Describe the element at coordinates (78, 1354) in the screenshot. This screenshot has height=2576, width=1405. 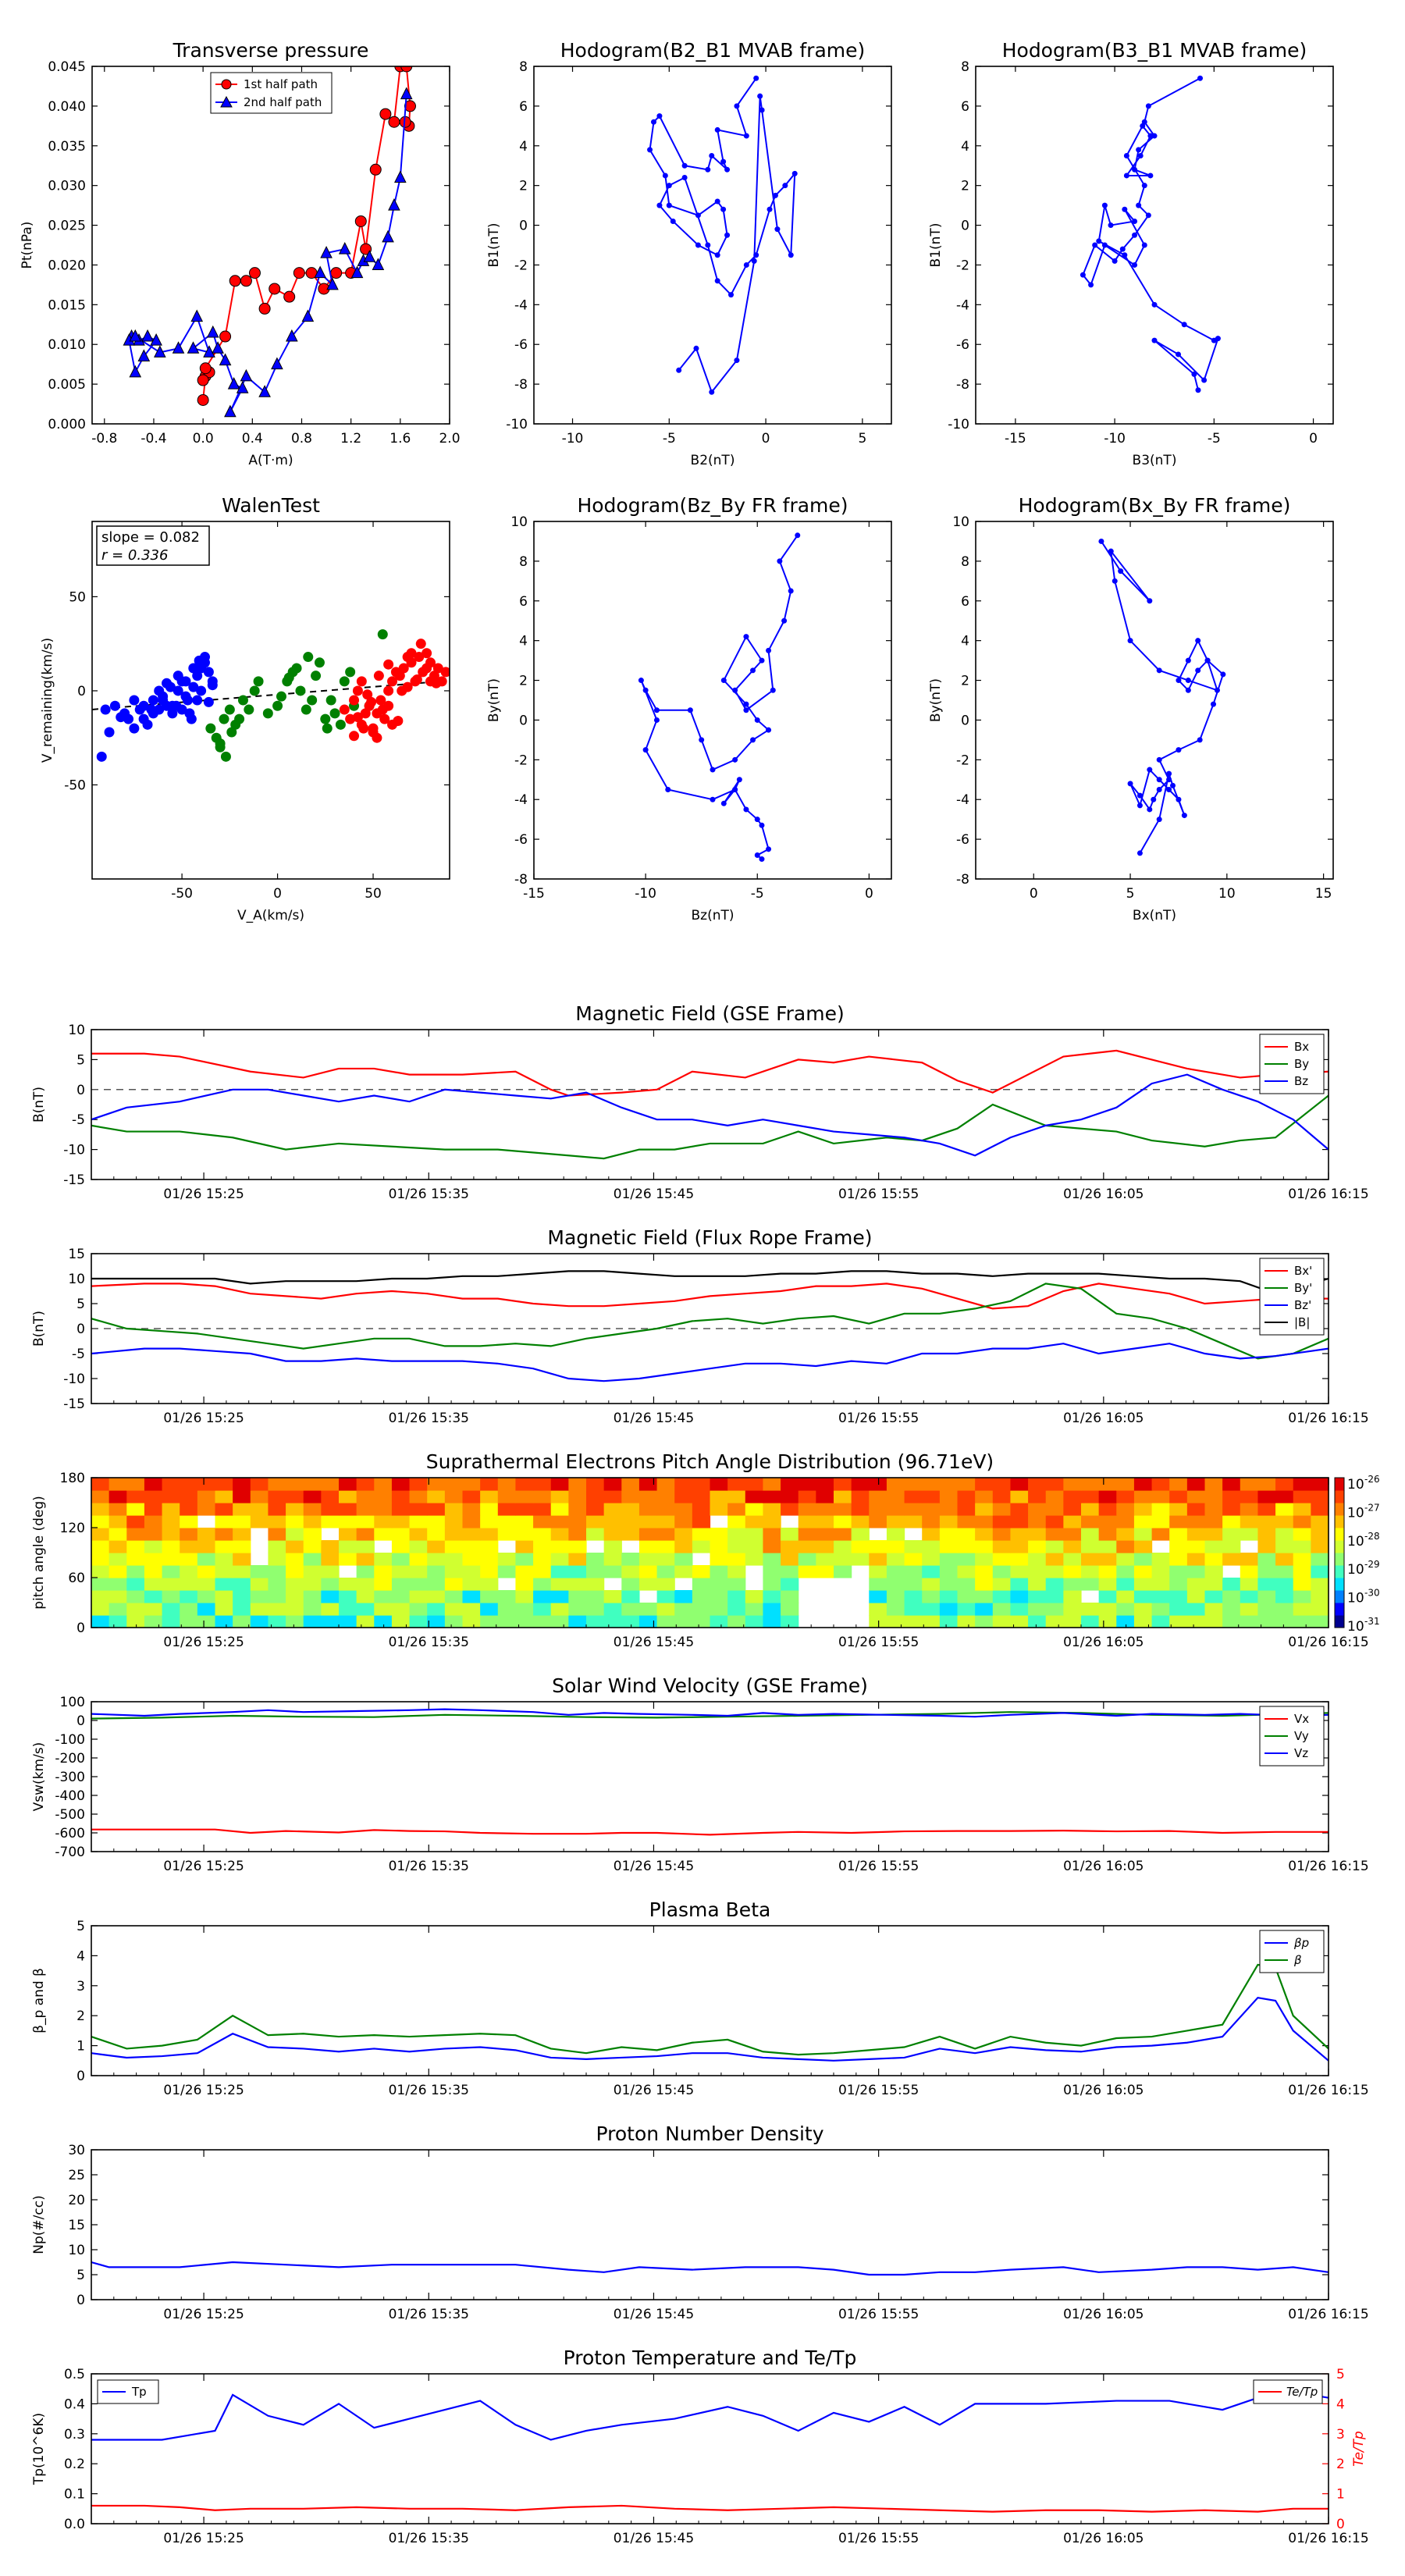
I see `y-tick-label: -5` at that location.